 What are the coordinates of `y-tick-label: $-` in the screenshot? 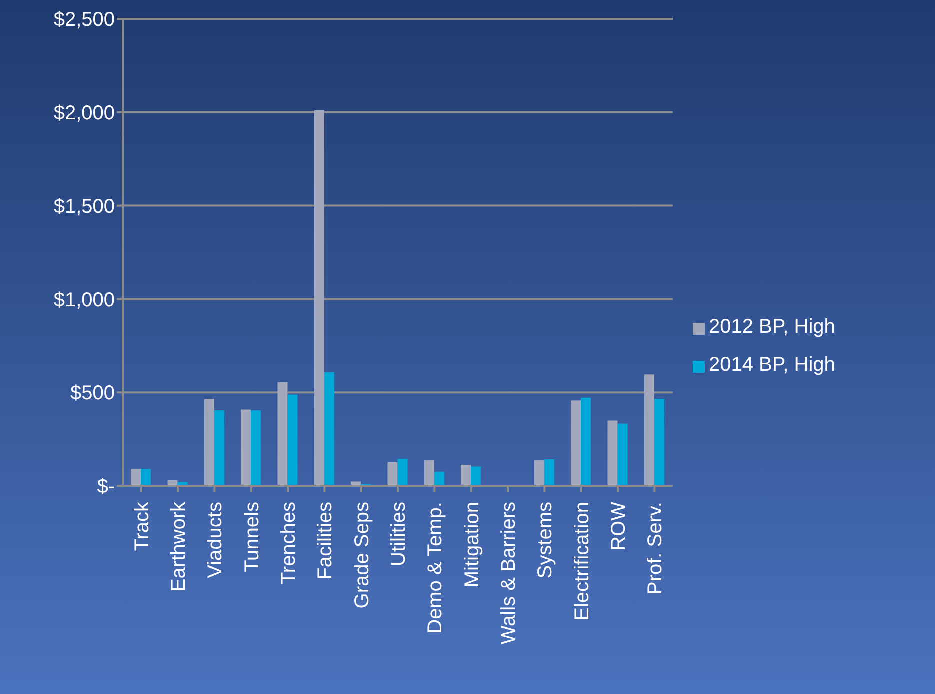 It's located at (106, 487).